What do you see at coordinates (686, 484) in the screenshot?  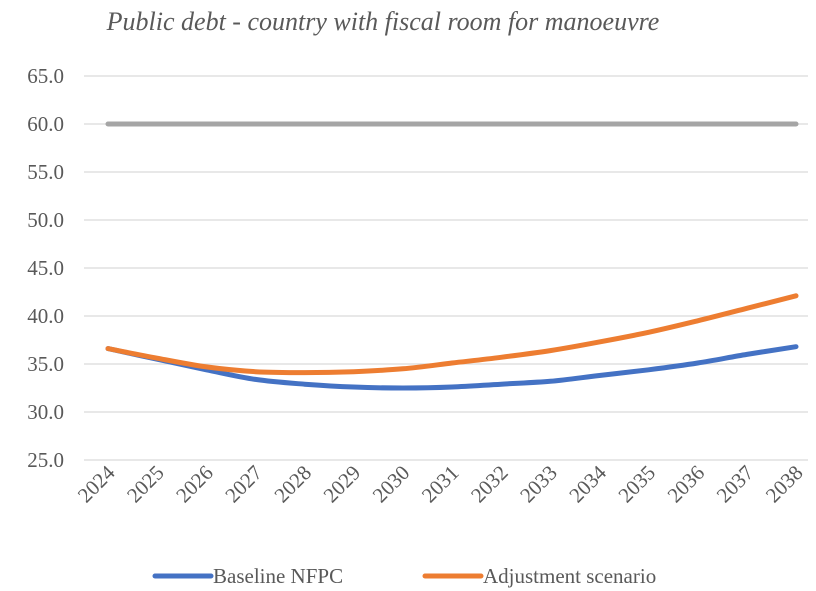 I see `x-tick-label: 2036` at bounding box center [686, 484].